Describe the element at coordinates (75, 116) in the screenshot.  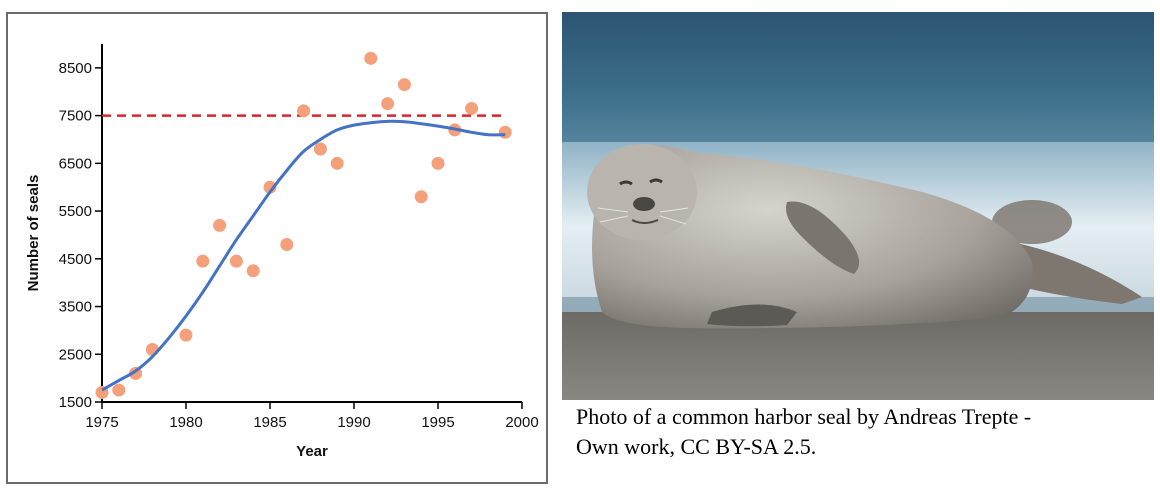
I see `y-tick-label: 7500` at that location.